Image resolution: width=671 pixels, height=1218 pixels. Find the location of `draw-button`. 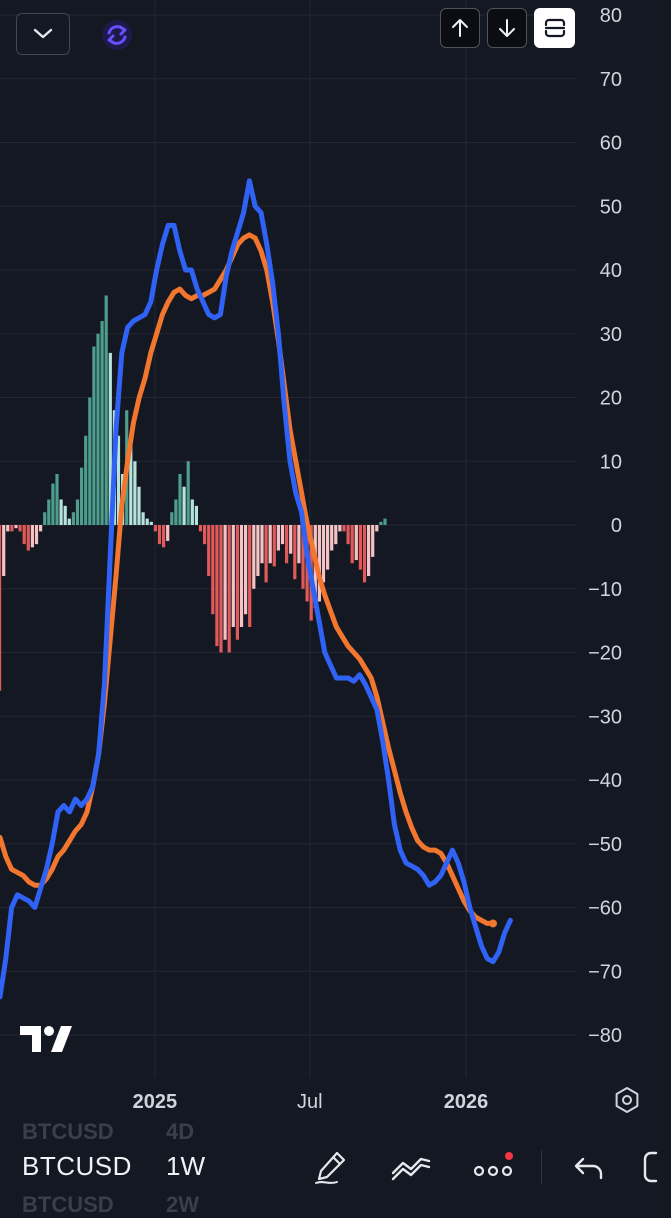

draw-button is located at coordinates (331, 1167).